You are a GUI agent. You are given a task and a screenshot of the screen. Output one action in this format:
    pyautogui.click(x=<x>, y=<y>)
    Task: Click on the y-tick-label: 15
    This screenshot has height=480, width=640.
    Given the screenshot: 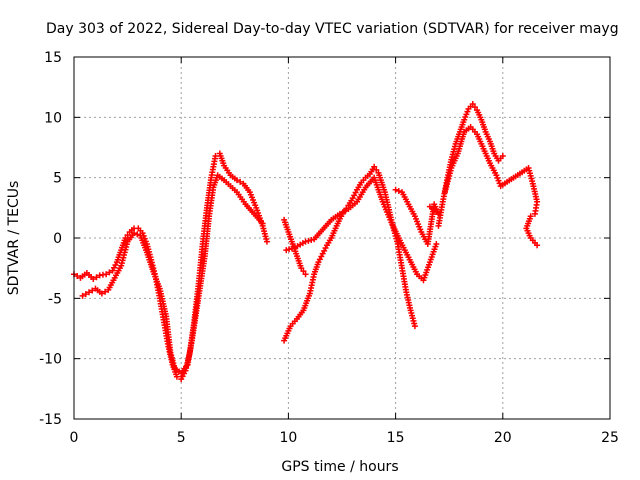 What is the action you would take?
    pyautogui.click(x=53, y=58)
    